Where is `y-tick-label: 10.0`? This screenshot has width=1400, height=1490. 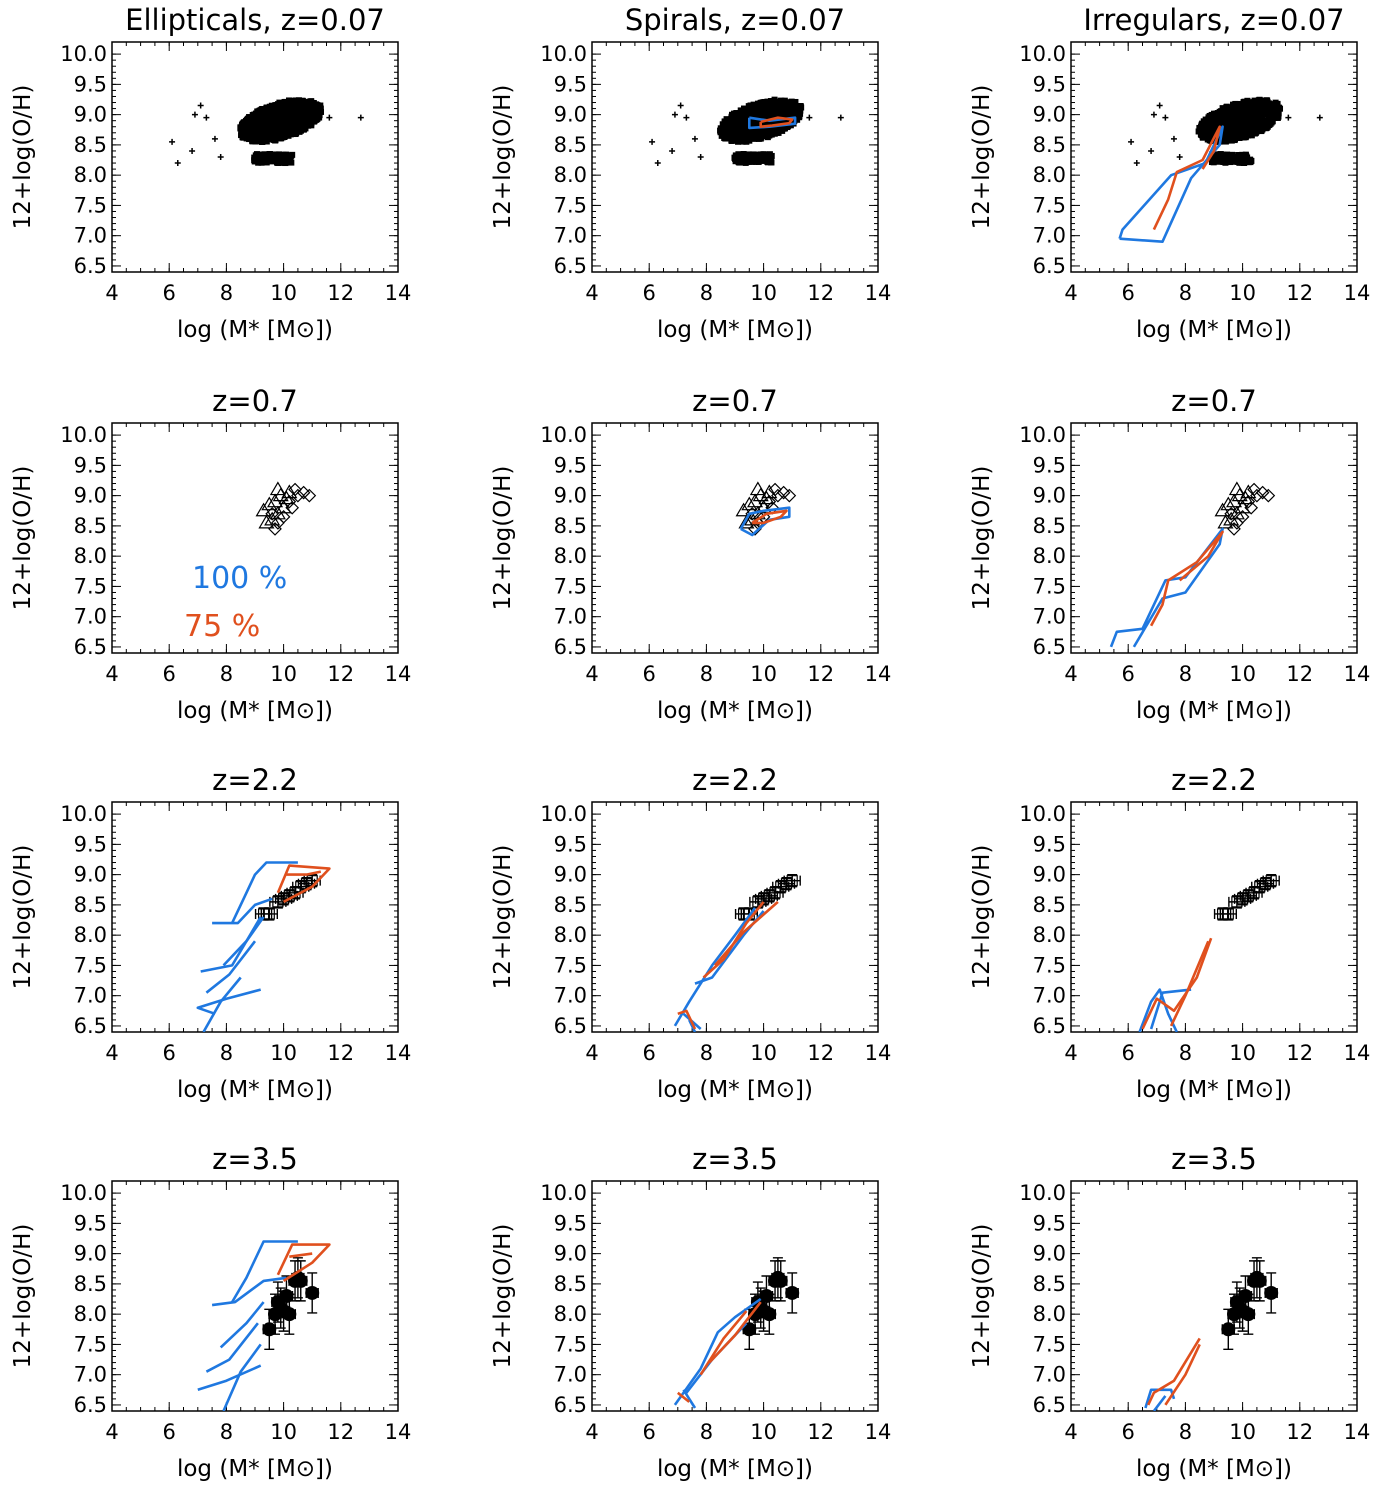
y-tick-label: 10.0 is located at coordinates (83, 814).